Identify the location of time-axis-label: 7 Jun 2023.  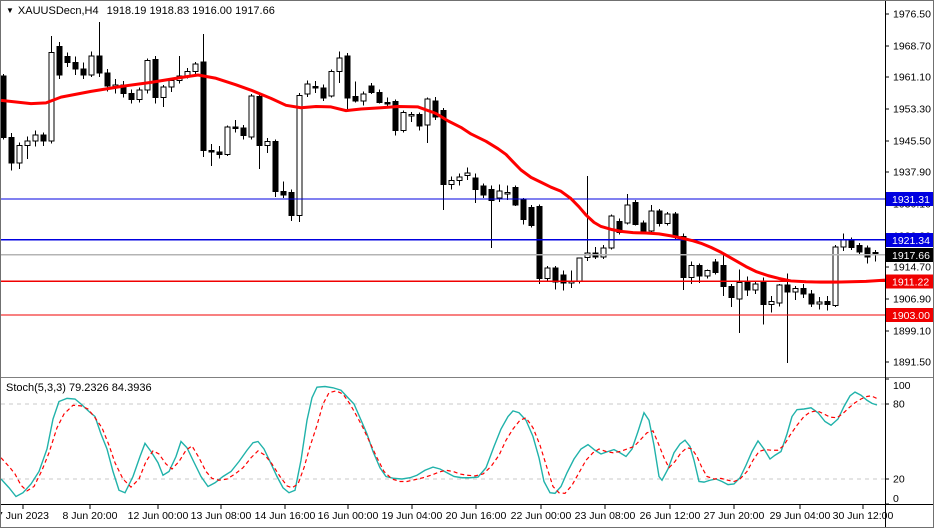
(25, 516).